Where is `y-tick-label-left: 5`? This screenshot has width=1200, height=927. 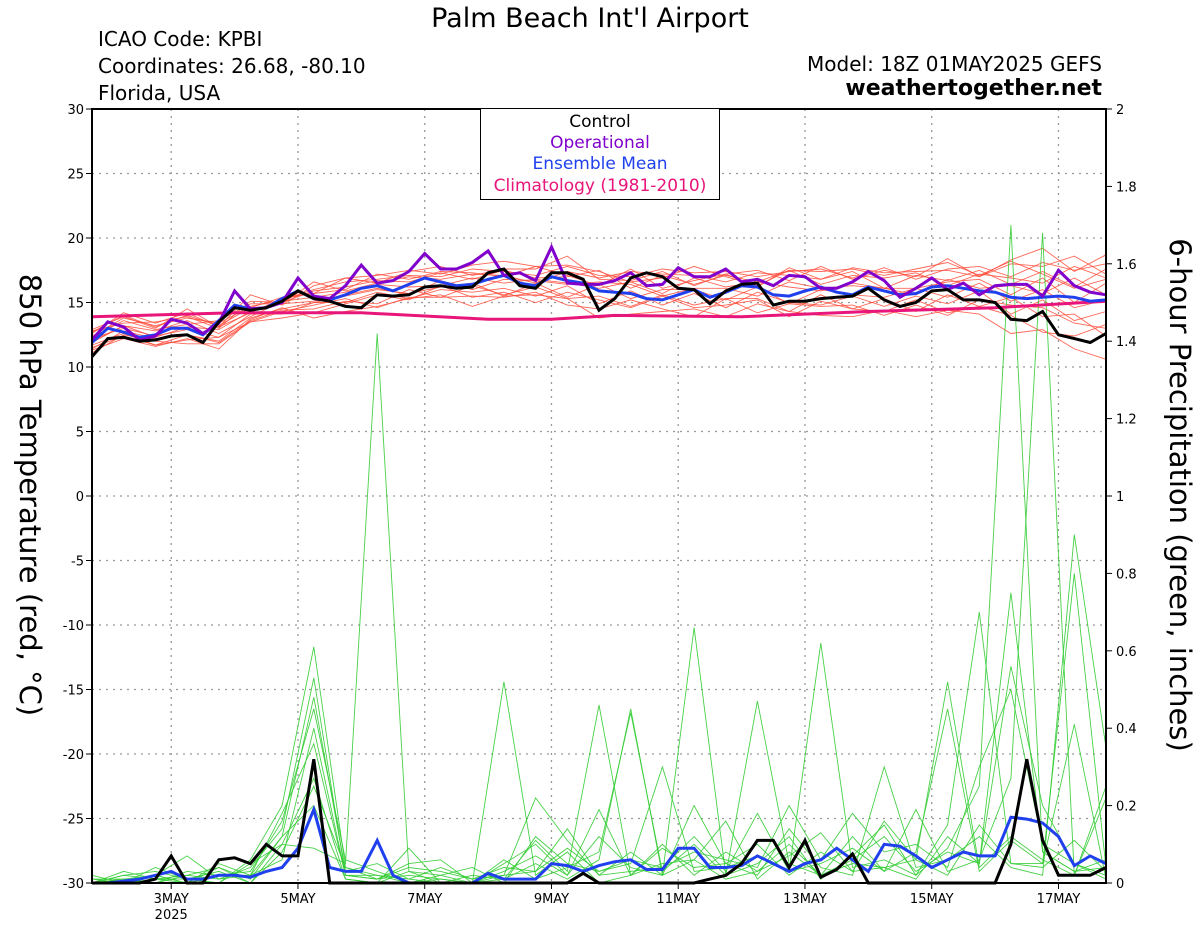 y-tick-label-left: 5 is located at coordinates (80, 433).